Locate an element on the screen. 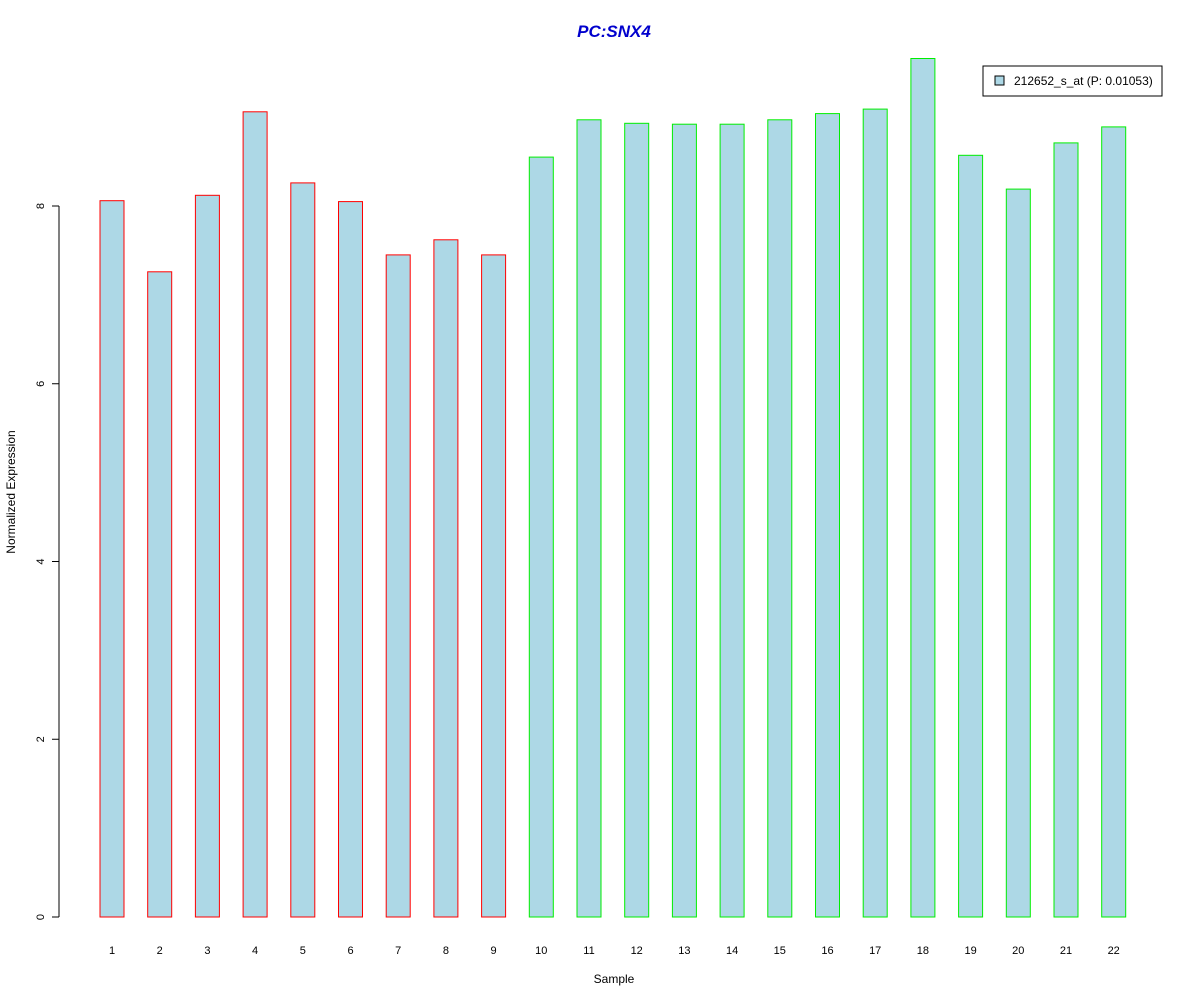 Image resolution: width=1200 pixels, height=1005 pixels. x-tick-label: 18 is located at coordinates (923, 951).